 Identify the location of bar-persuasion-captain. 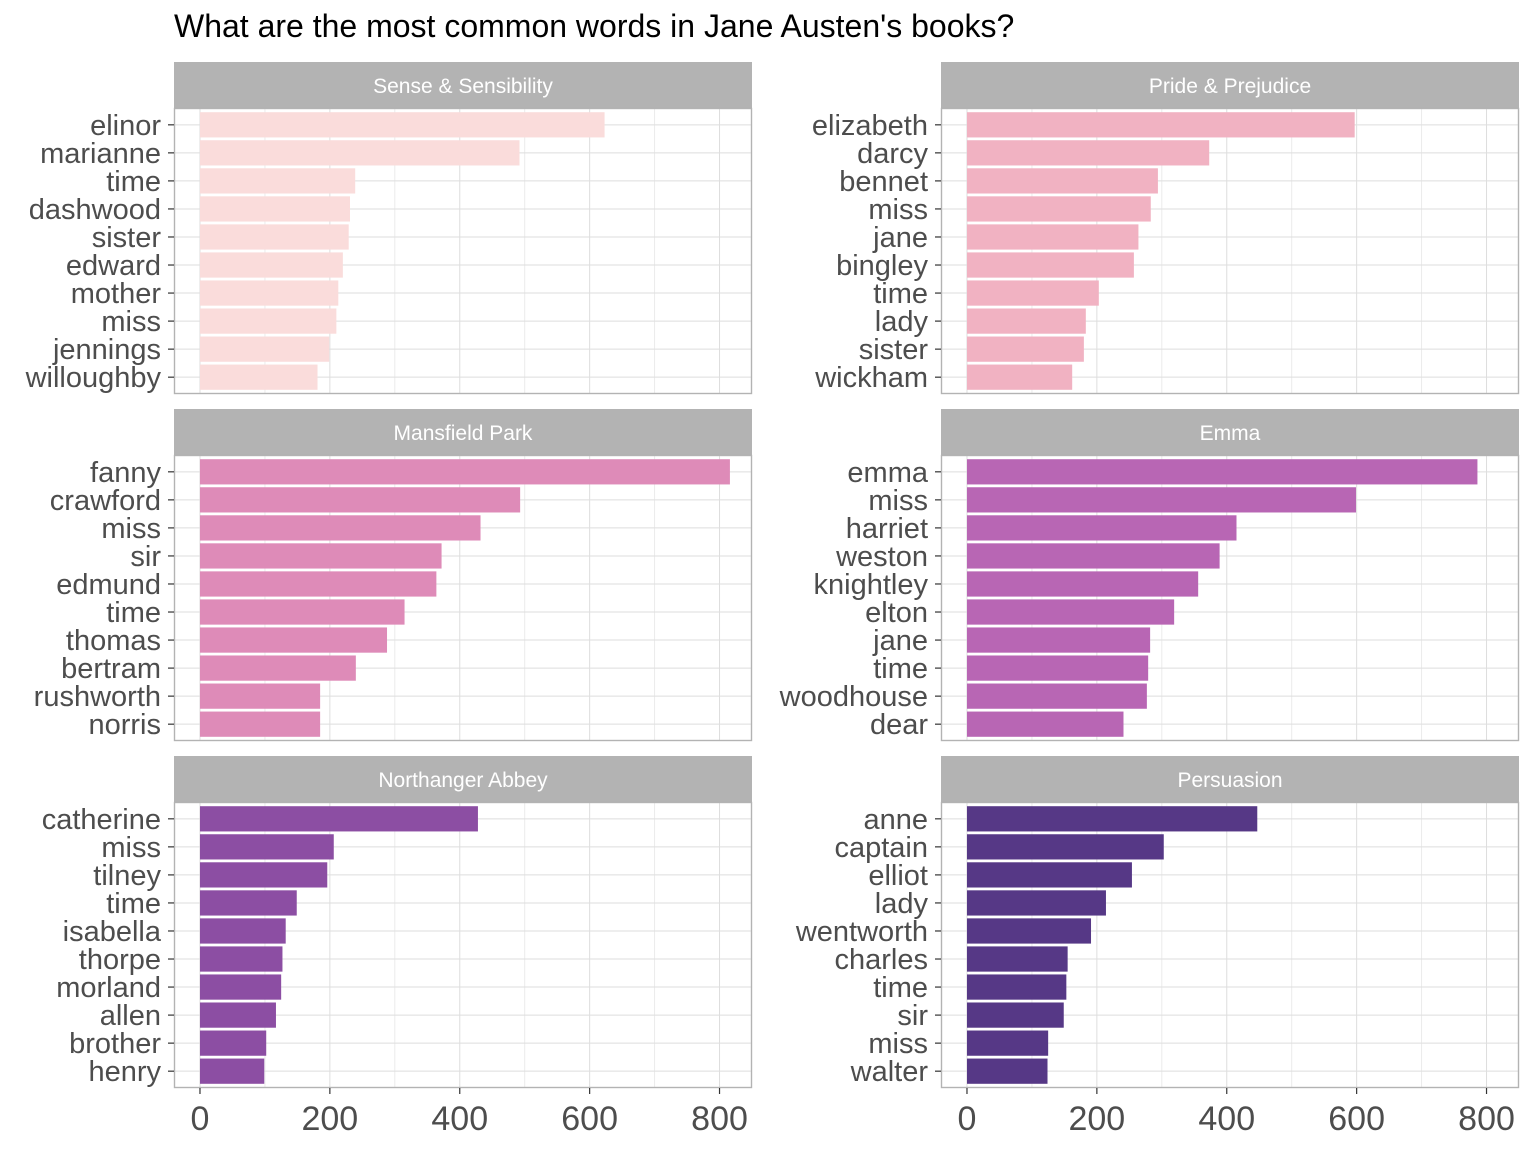
(1065, 847).